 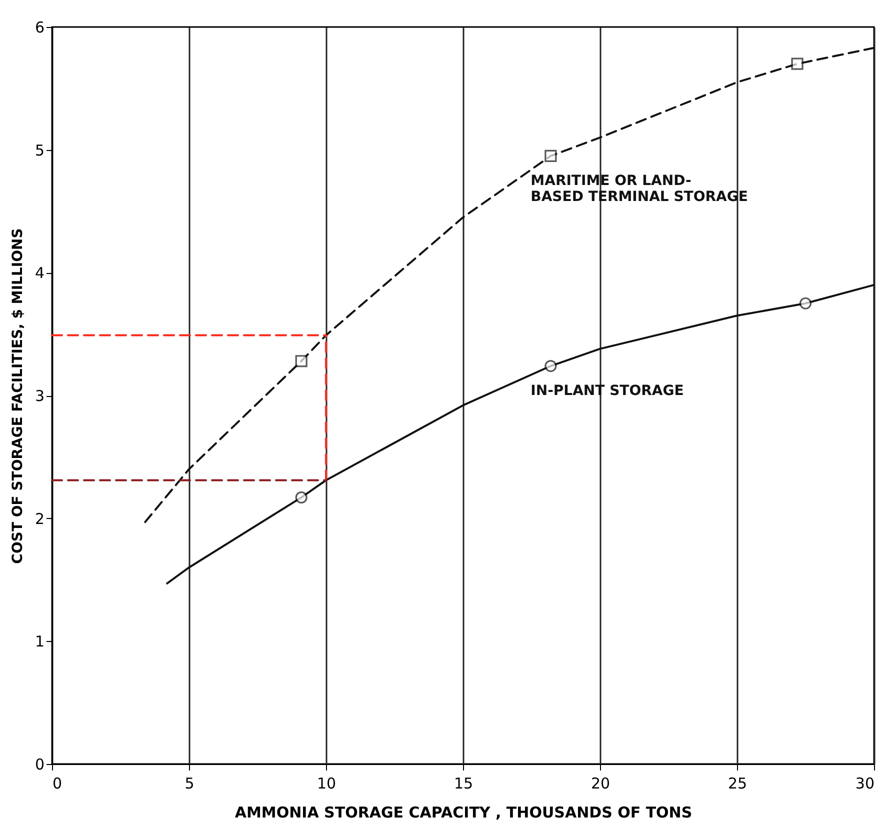 What do you see at coordinates (864, 783) in the screenshot?
I see `x-tick-label: 30` at bounding box center [864, 783].